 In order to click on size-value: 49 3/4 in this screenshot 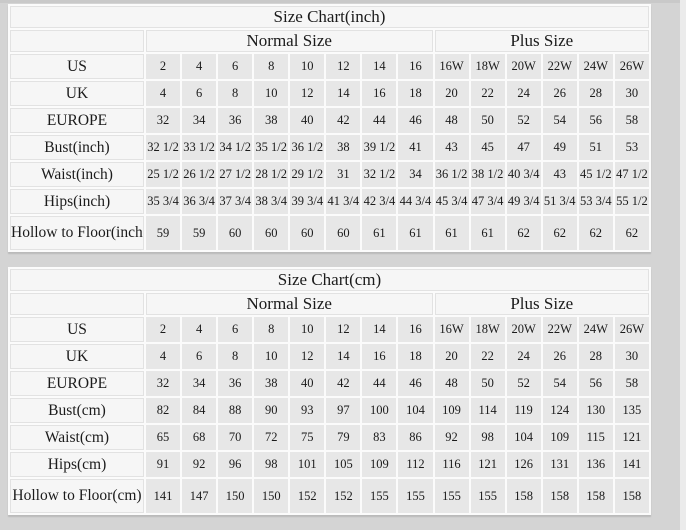, I will do `click(523, 201)`.